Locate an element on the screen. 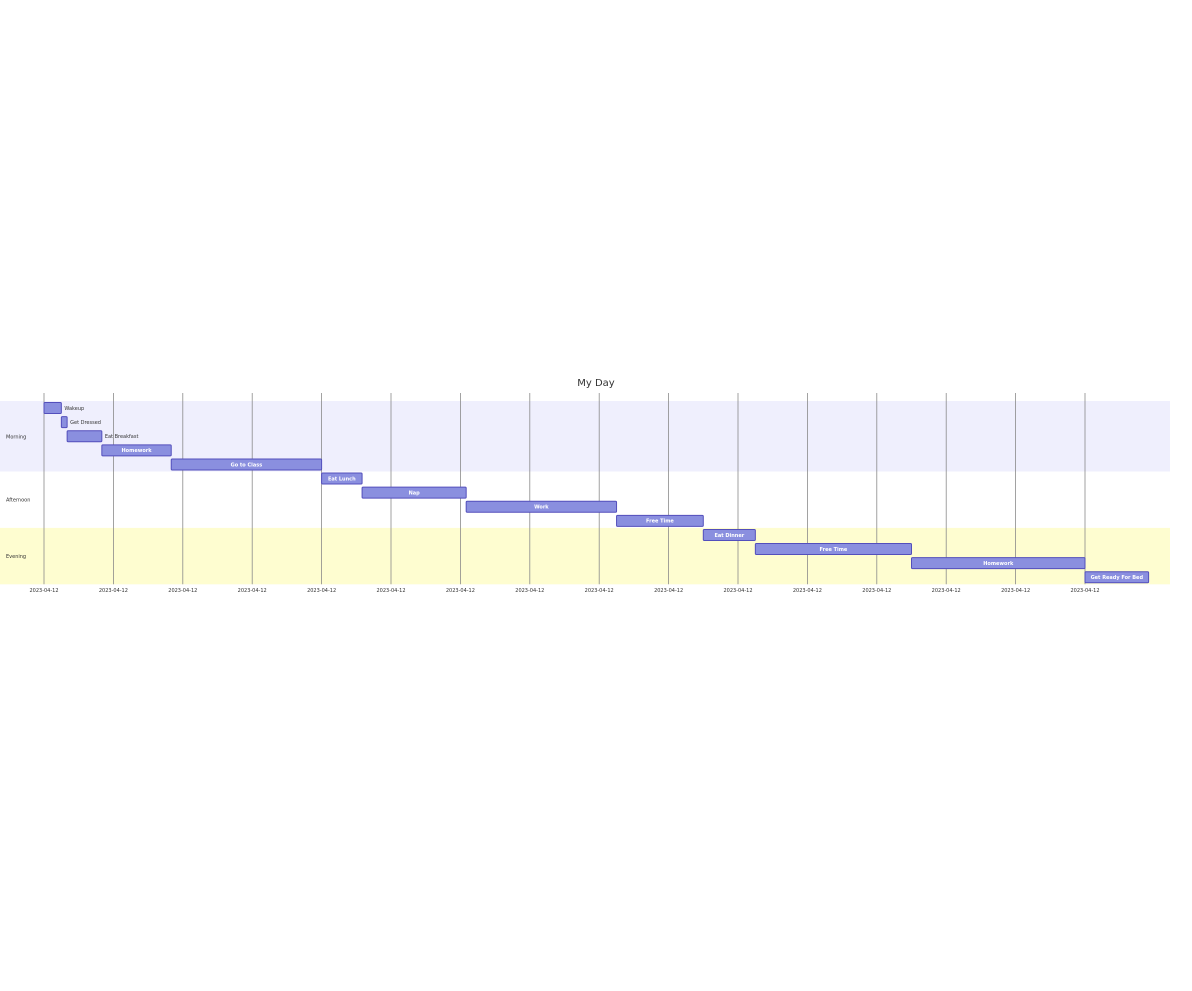  task-label: Eat Breakfast is located at coordinates (122, 437).